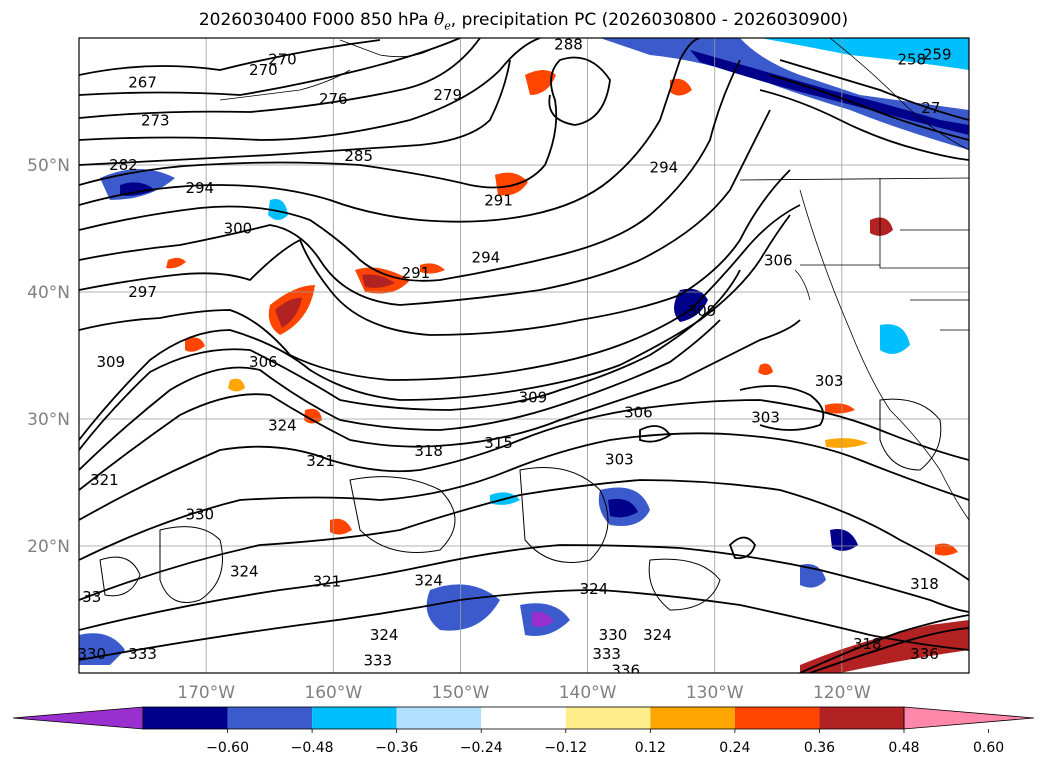  Describe the element at coordinates (842, 693) in the screenshot. I see `longitude-label: 120°W` at that location.